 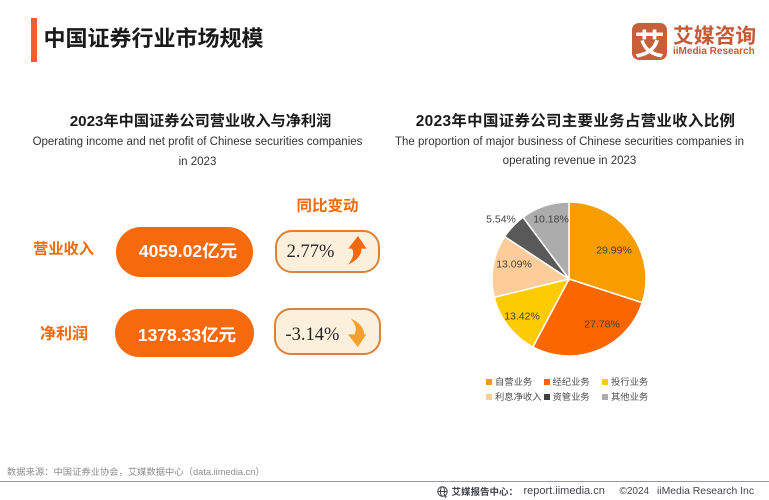 I want to click on svg-text: 13.42%, so click(x=522, y=317).